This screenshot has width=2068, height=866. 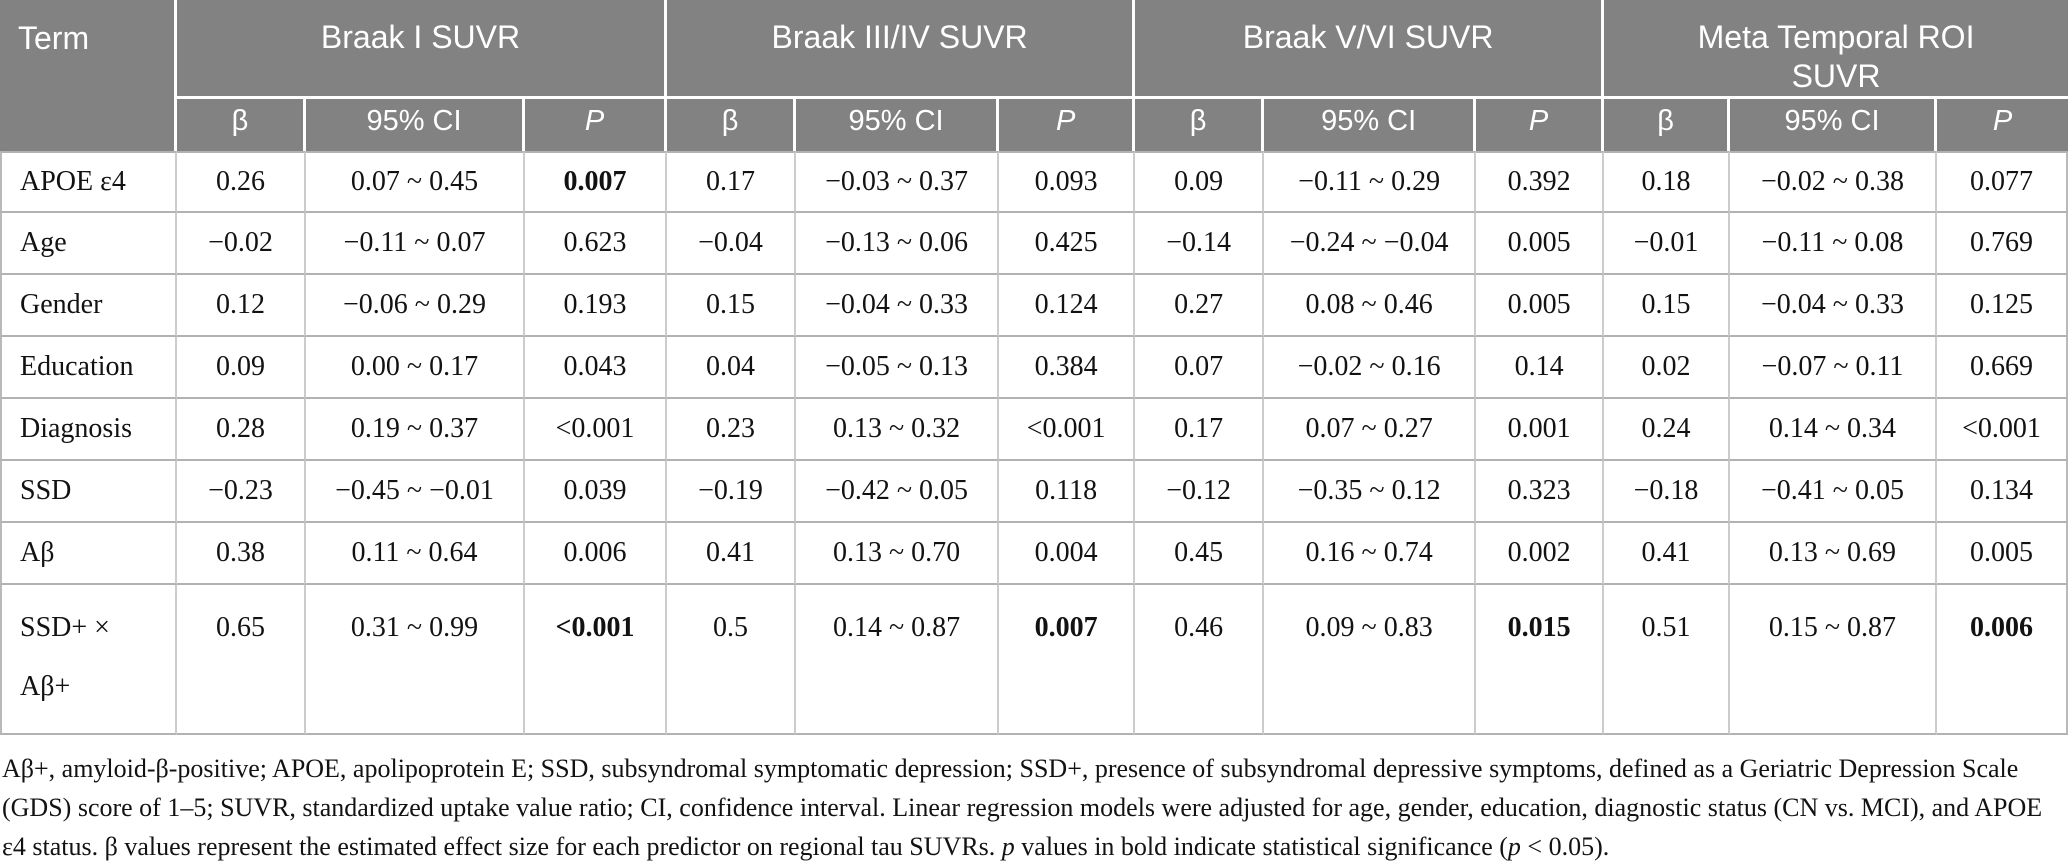 What do you see at coordinates (1833, 368) in the screenshot?
I see `ci-value-cell: −0.07 ~ 0.11` at bounding box center [1833, 368].